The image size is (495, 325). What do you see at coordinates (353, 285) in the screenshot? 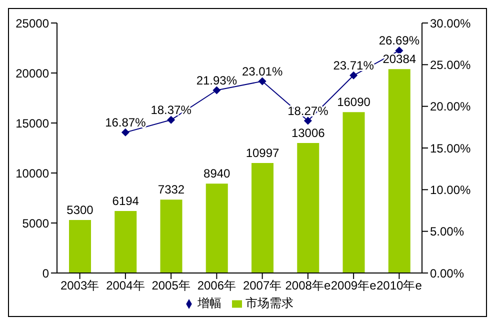
I see `x-tick-label: 2009年e` at bounding box center [353, 285].